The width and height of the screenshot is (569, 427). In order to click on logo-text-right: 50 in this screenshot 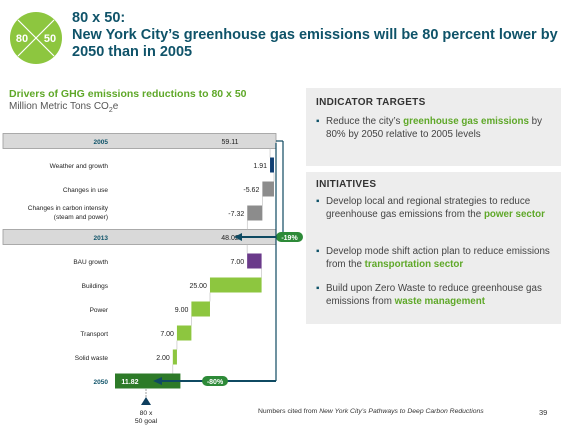, I will do `click(50, 39)`.